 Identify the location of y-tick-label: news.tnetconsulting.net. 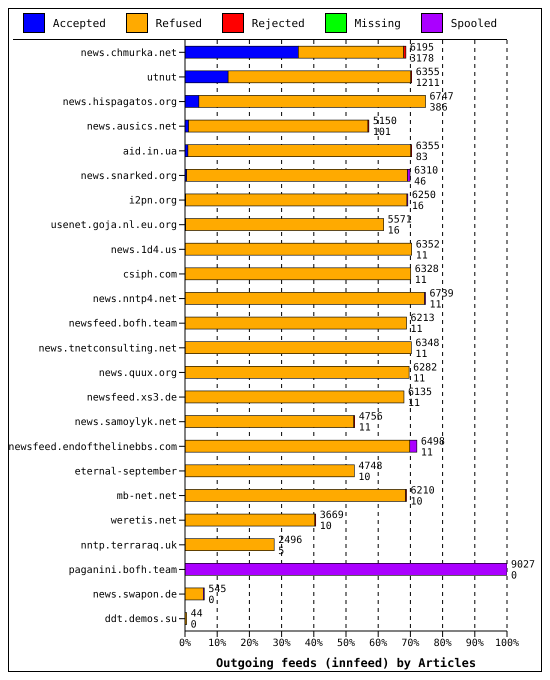
(107, 348).